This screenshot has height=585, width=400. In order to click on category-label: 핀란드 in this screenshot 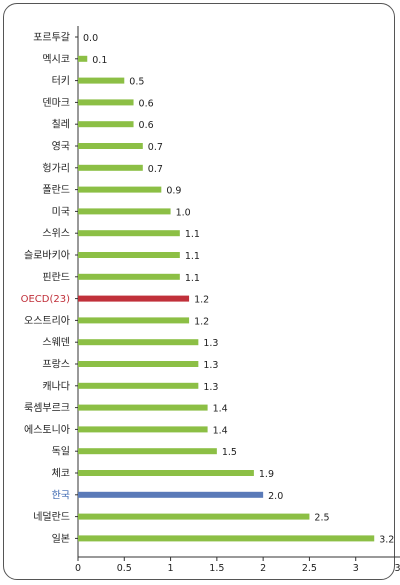, I will do `click(56, 277)`.